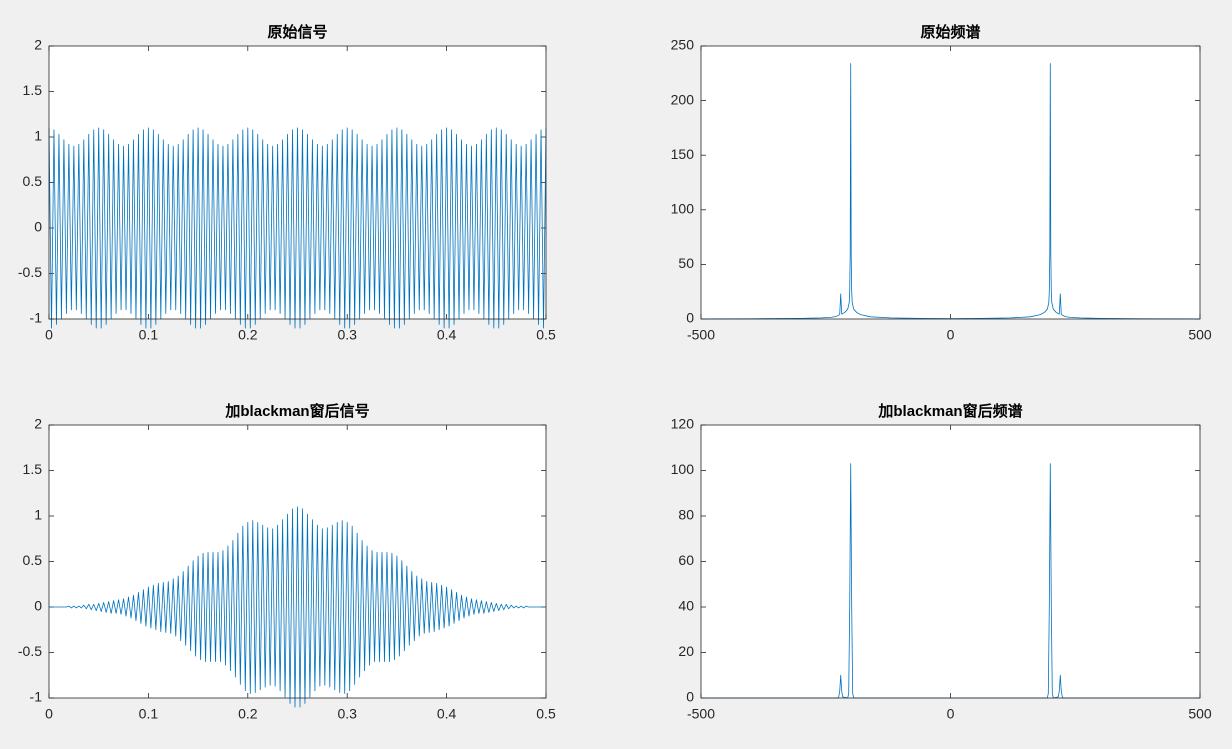 The height and width of the screenshot is (749, 1232). I want to click on chart-title: 加blackman窗后信号, so click(296, 411).